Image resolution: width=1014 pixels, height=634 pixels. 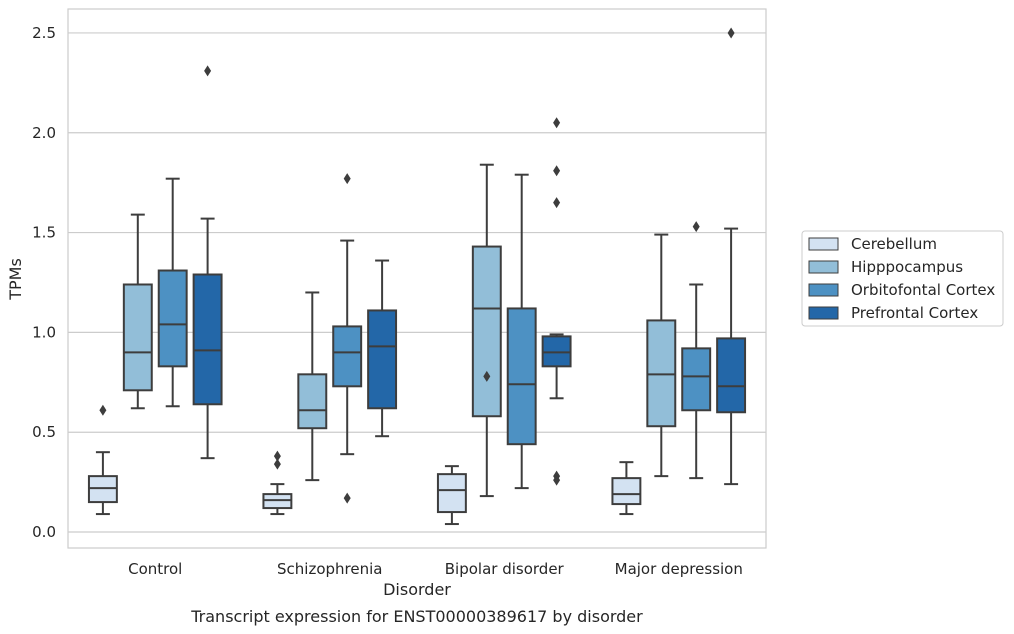 I want to click on x-tick-label: Schizophrenia, so click(x=329, y=569).